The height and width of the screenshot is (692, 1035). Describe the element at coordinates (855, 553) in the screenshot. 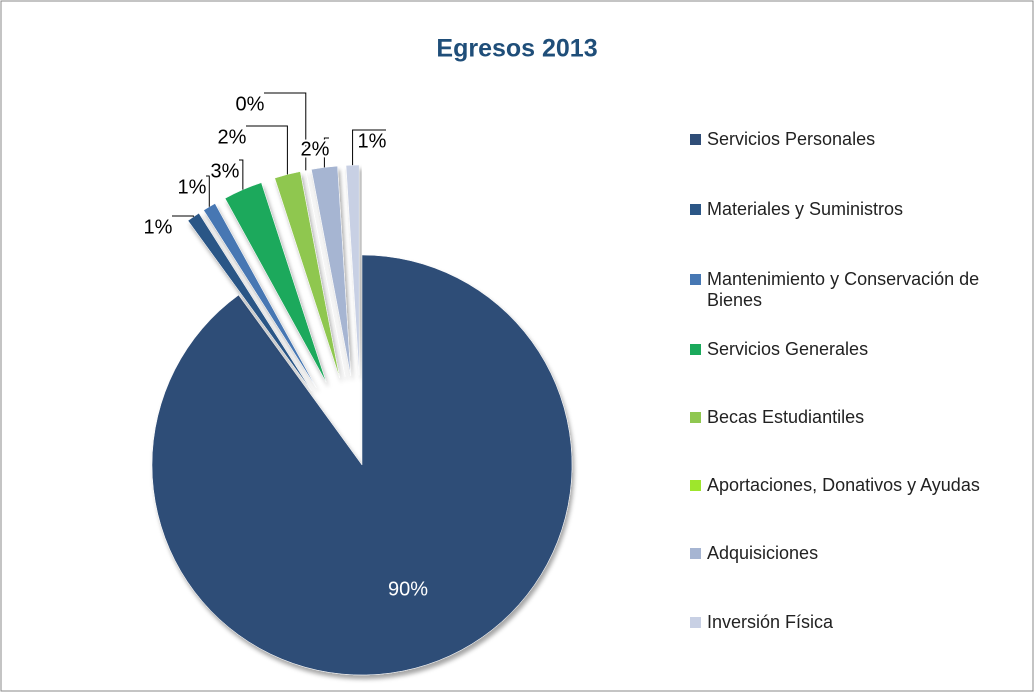

I see `legend-item: Adquisiciones` at that location.